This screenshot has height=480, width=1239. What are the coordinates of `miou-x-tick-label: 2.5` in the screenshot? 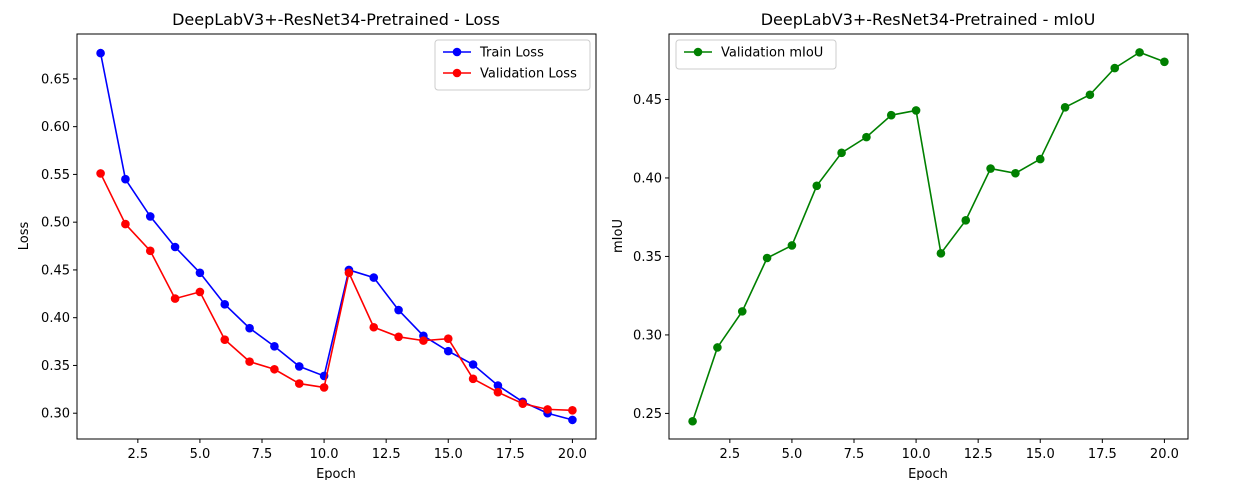 It's located at (729, 454).